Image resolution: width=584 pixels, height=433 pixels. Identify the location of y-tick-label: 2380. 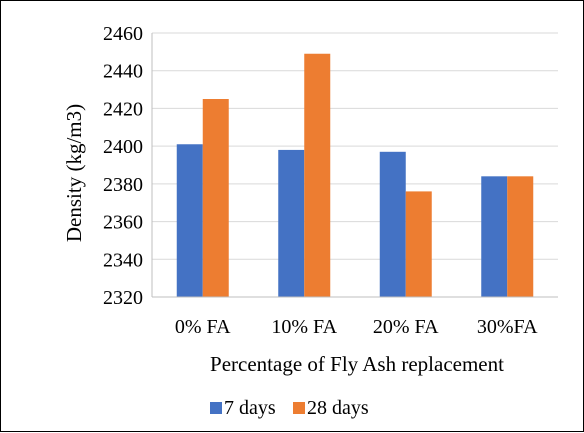
(123, 185).